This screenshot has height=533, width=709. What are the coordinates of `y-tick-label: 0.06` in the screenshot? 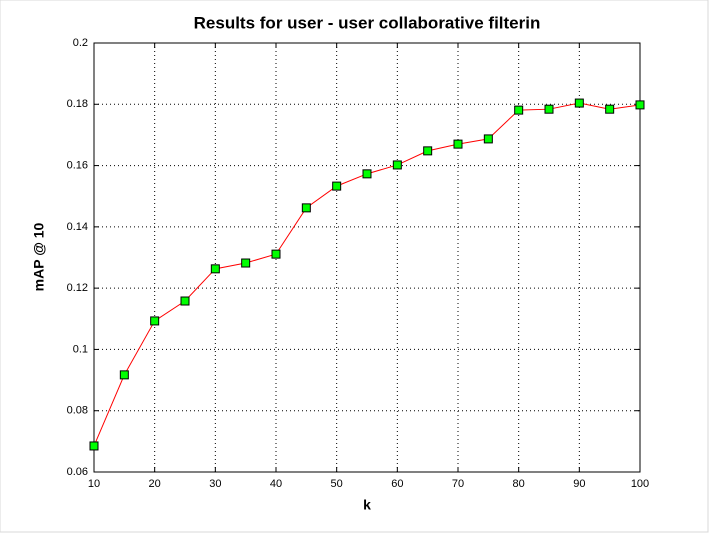 It's located at (77, 472).